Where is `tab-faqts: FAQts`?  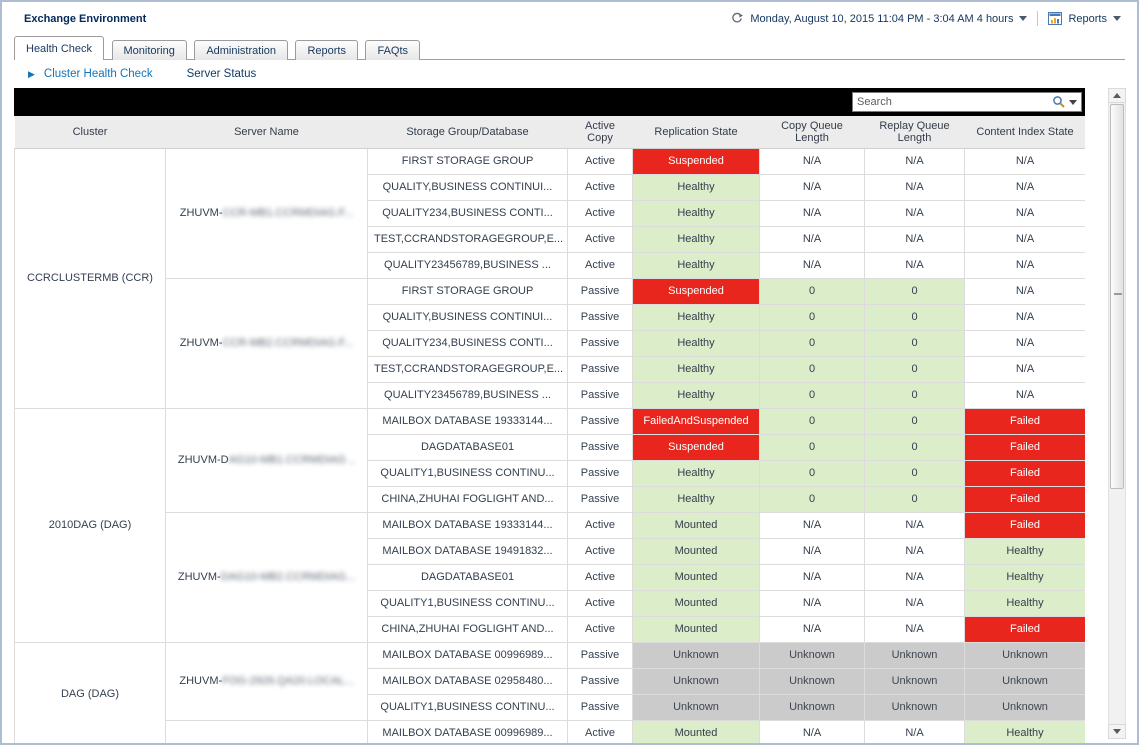
tab-faqts: FAQts is located at coordinates (393, 50).